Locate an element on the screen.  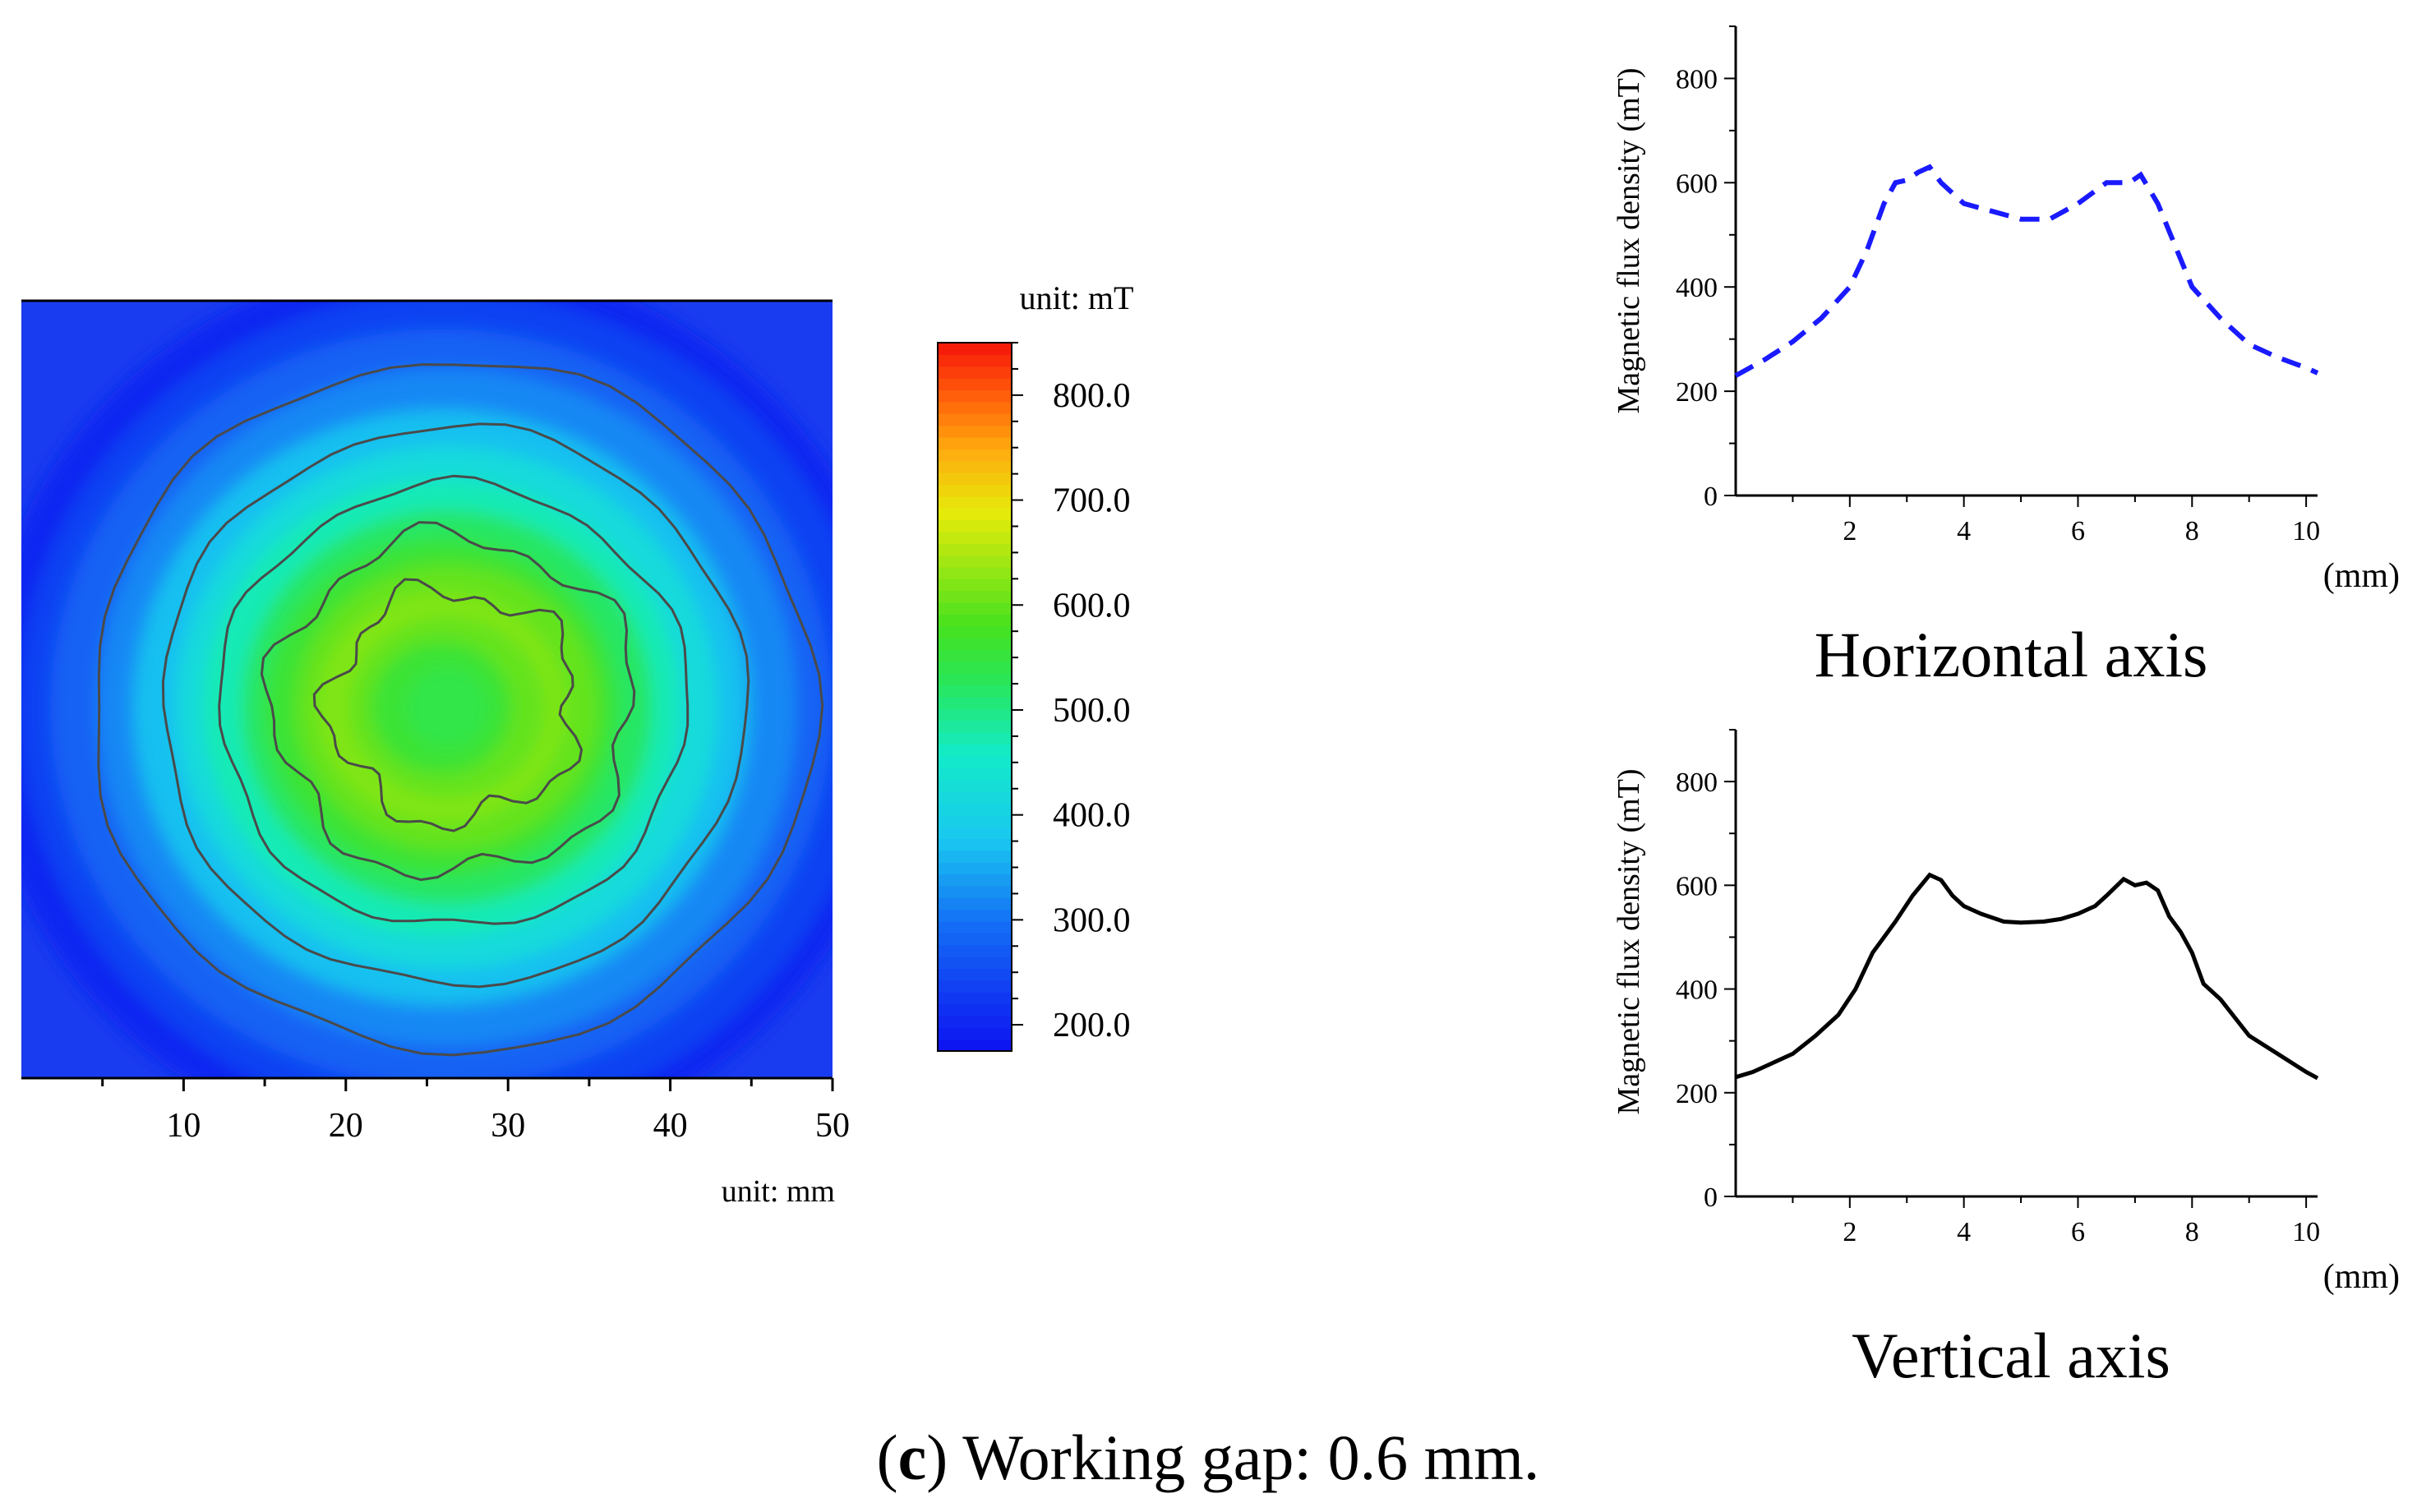
vertical-chart-axes: 0 200 400 600 800 2 4 6 8 10 is located at coordinates (1998, 988).